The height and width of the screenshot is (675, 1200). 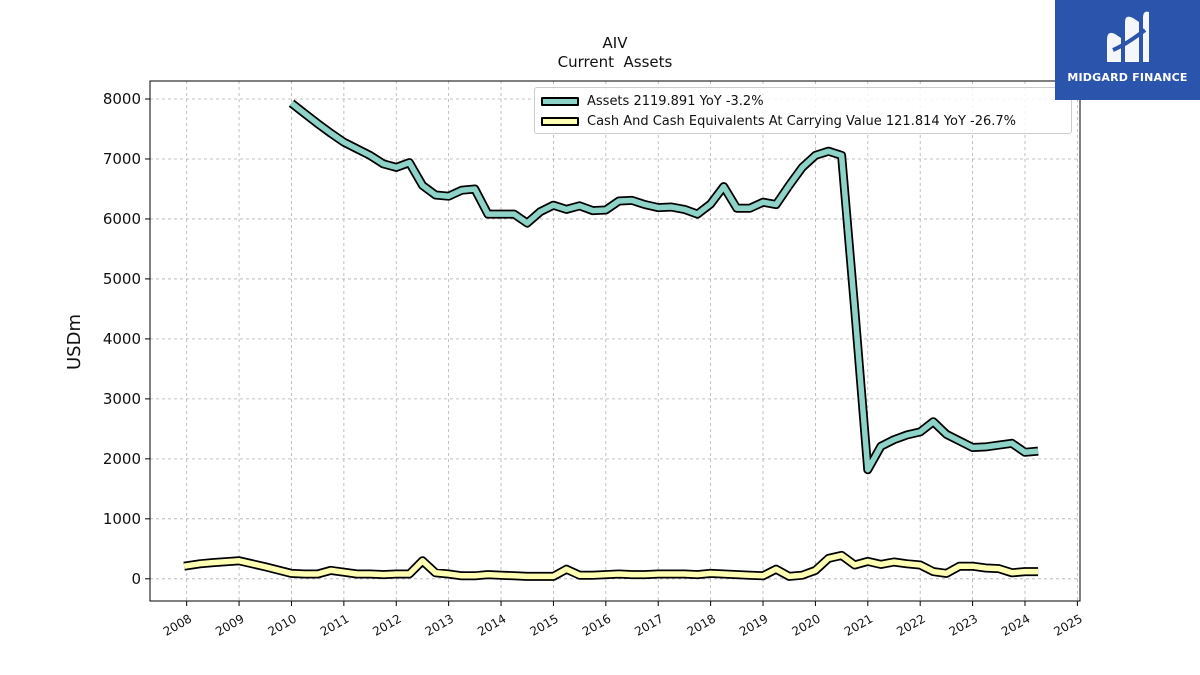 I want to click on y-tick-label: 5000, so click(x=122, y=279).